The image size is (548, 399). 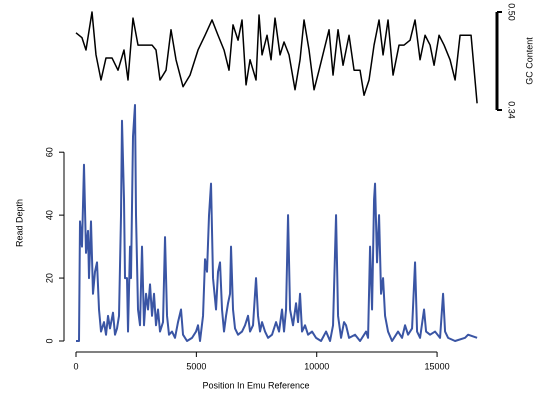 I want to click on y-tick-label: 40, so click(x=49, y=215).